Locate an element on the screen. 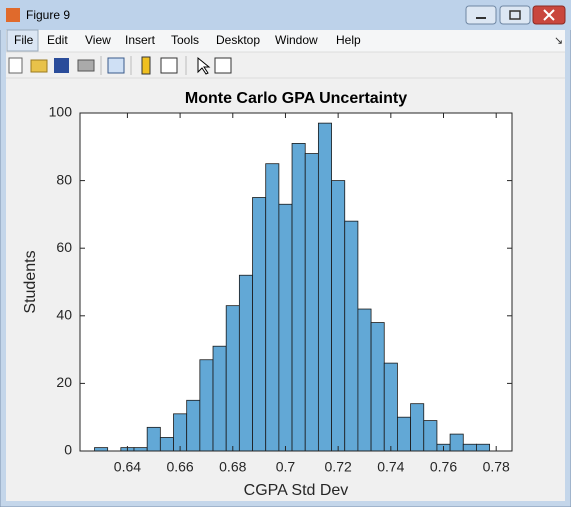 The height and width of the screenshot is (512, 571). minimize-button is located at coordinates (481, 15).